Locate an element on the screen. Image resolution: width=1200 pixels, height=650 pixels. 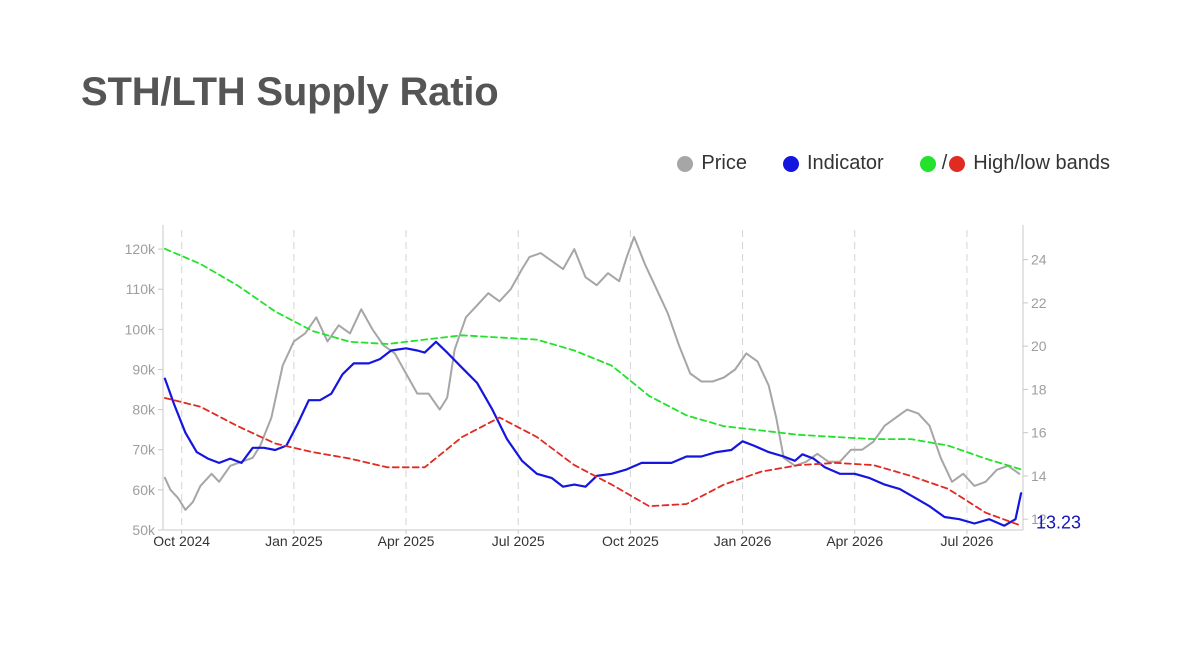
x-tick-label: Apr 2025 is located at coordinates (406, 541).